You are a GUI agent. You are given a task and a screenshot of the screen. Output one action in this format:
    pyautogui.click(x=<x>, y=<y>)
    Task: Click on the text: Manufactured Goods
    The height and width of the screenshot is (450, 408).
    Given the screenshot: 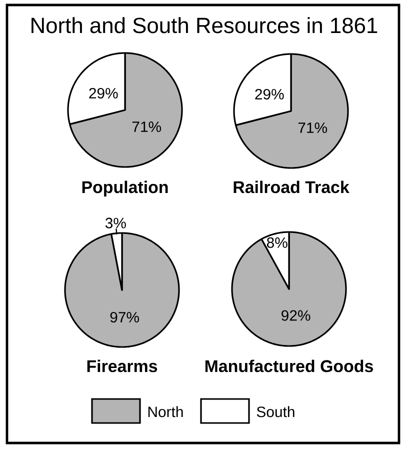 What is the action you would take?
    pyautogui.click(x=289, y=366)
    